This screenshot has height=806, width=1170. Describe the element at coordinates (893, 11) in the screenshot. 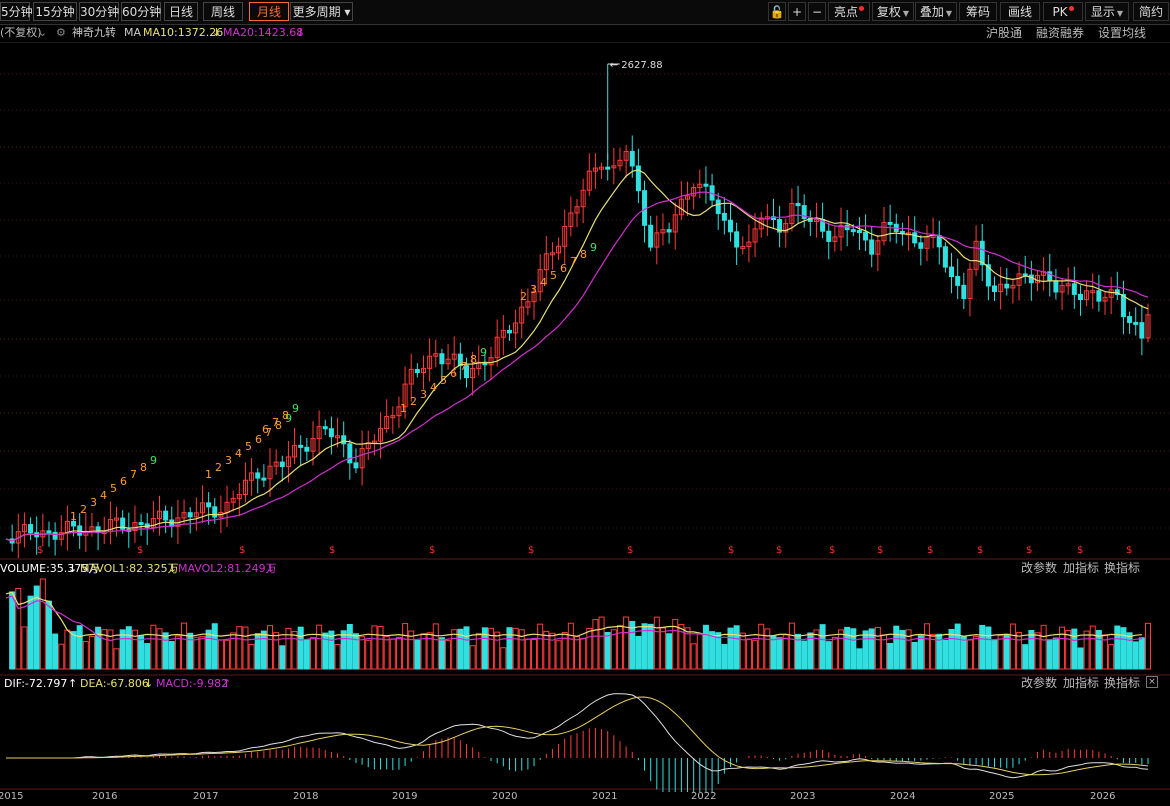

I see `restore-button: 复权 ▼` at that location.